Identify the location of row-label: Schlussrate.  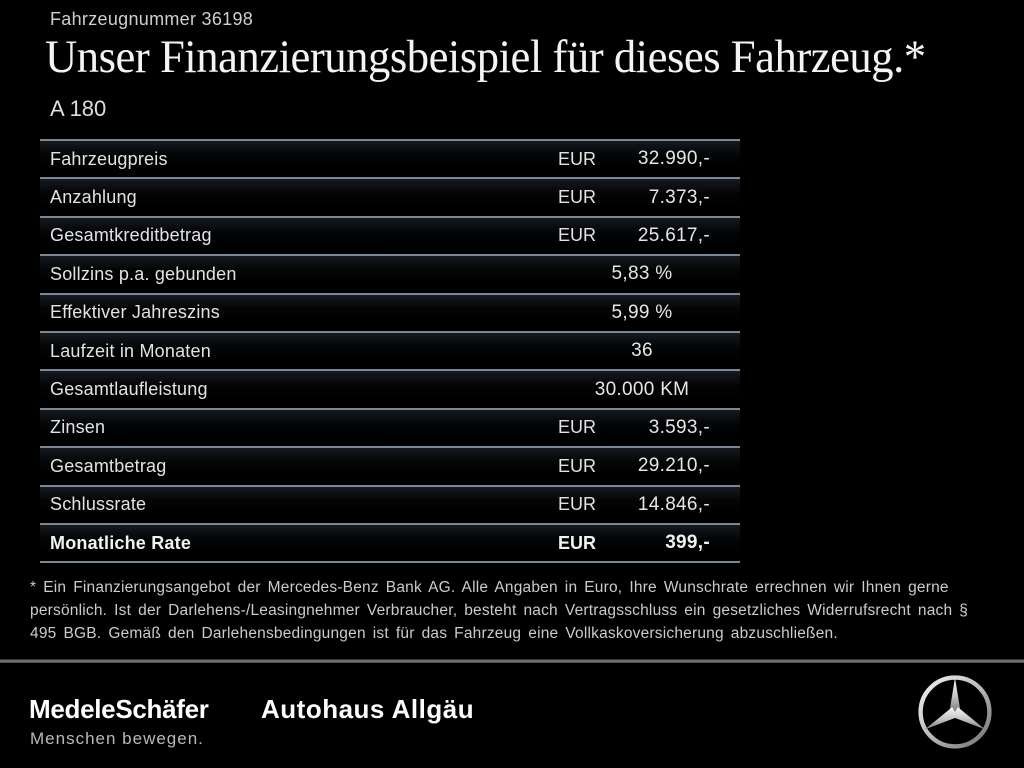
(98, 504).